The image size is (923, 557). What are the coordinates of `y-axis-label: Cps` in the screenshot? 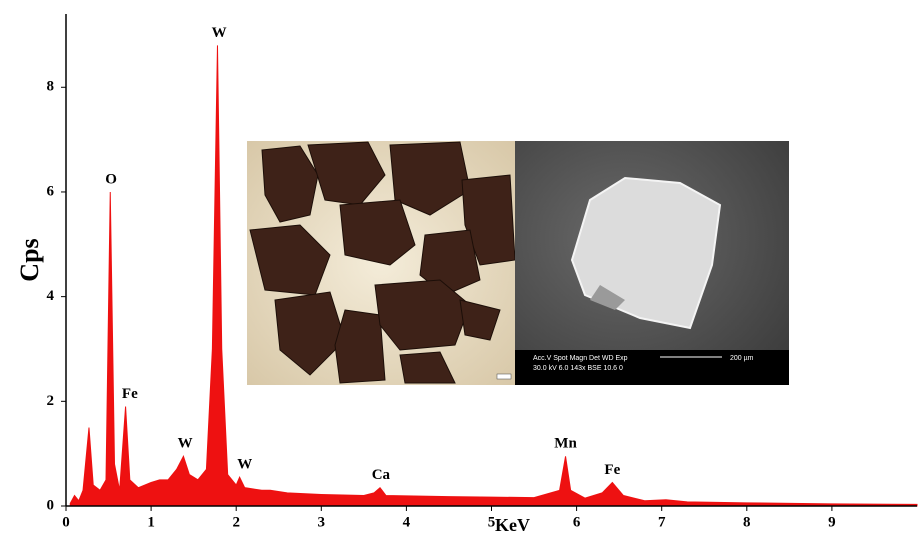 It's located at (29, 259).